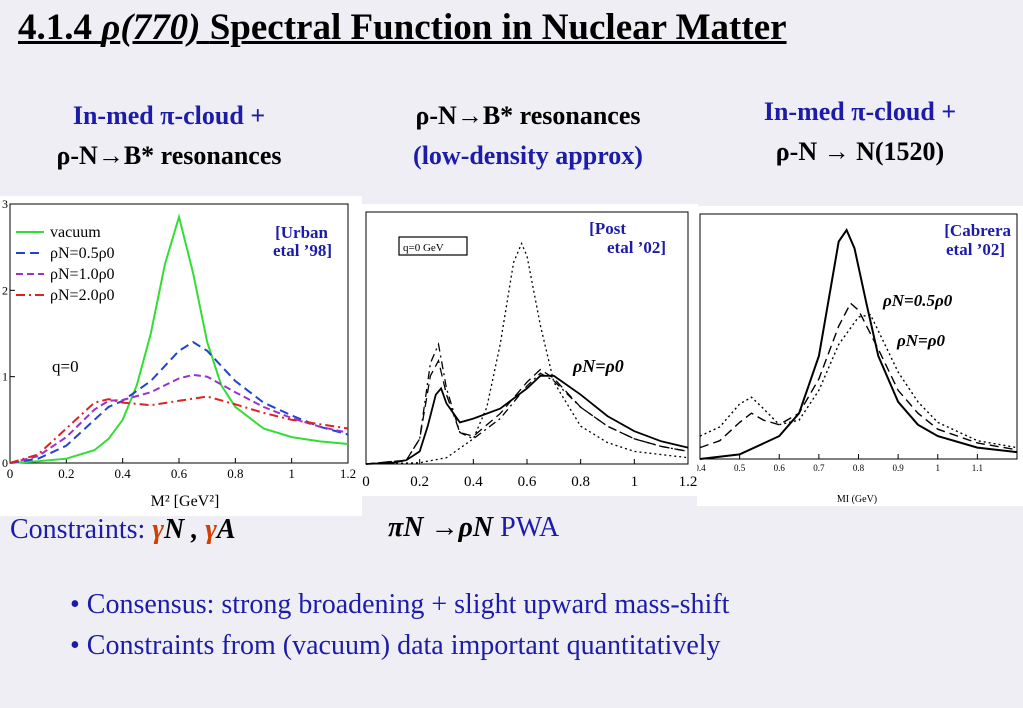 This screenshot has width=1023, height=708. I want to click on chart2-box-label: q=0 GeV, so click(423, 248).